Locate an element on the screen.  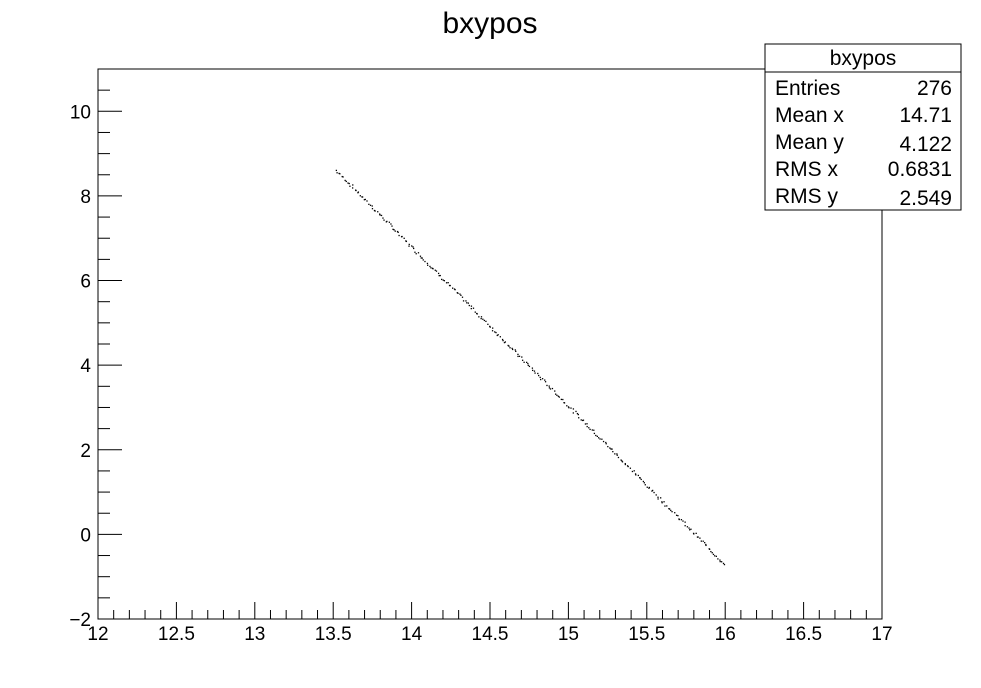
x-tick-label: 13.5 is located at coordinates (333, 634).